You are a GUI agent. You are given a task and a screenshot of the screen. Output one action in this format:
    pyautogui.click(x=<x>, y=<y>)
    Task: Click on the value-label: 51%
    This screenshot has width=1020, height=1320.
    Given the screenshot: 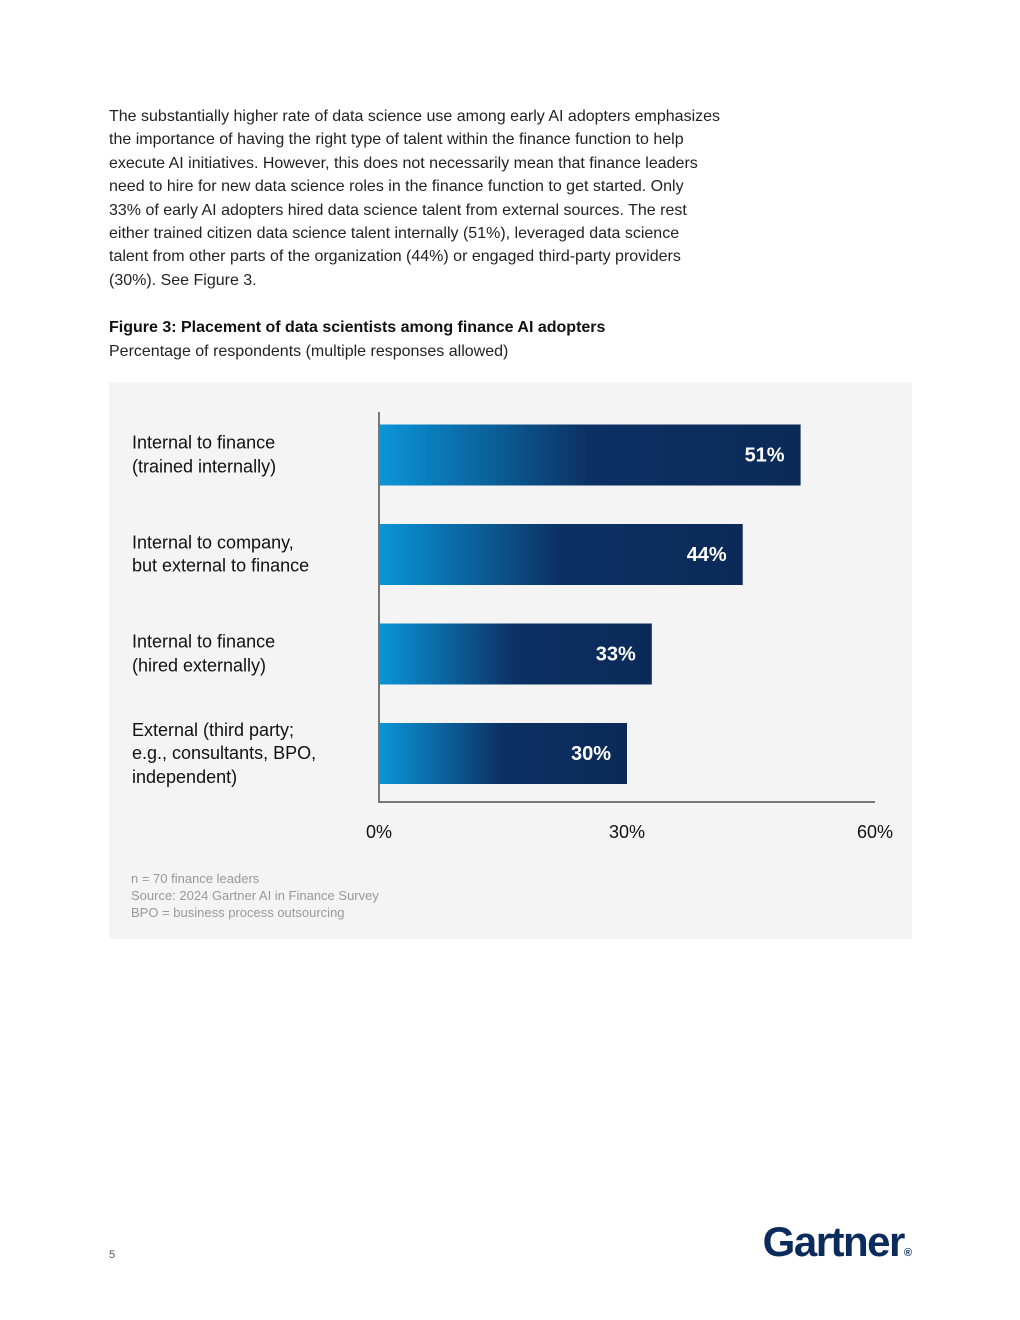 What is the action you would take?
    pyautogui.click(x=765, y=455)
    